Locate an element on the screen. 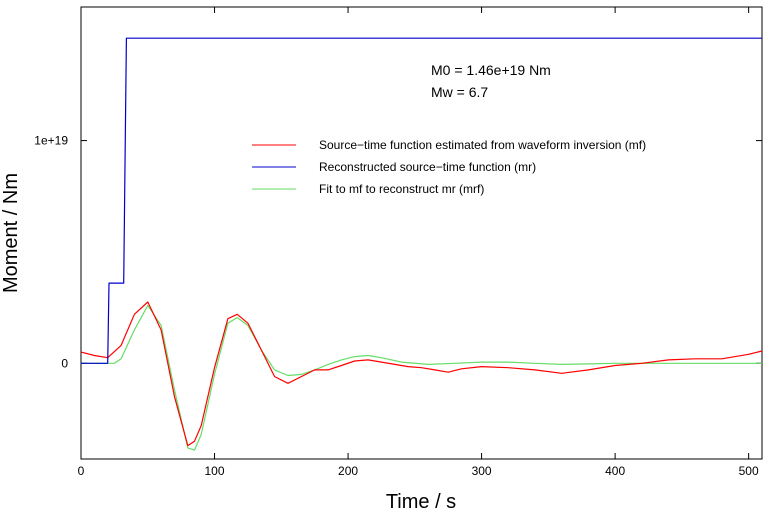 The image size is (768, 512). x-tick-label-4: 400 is located at coordinates (615, 471).